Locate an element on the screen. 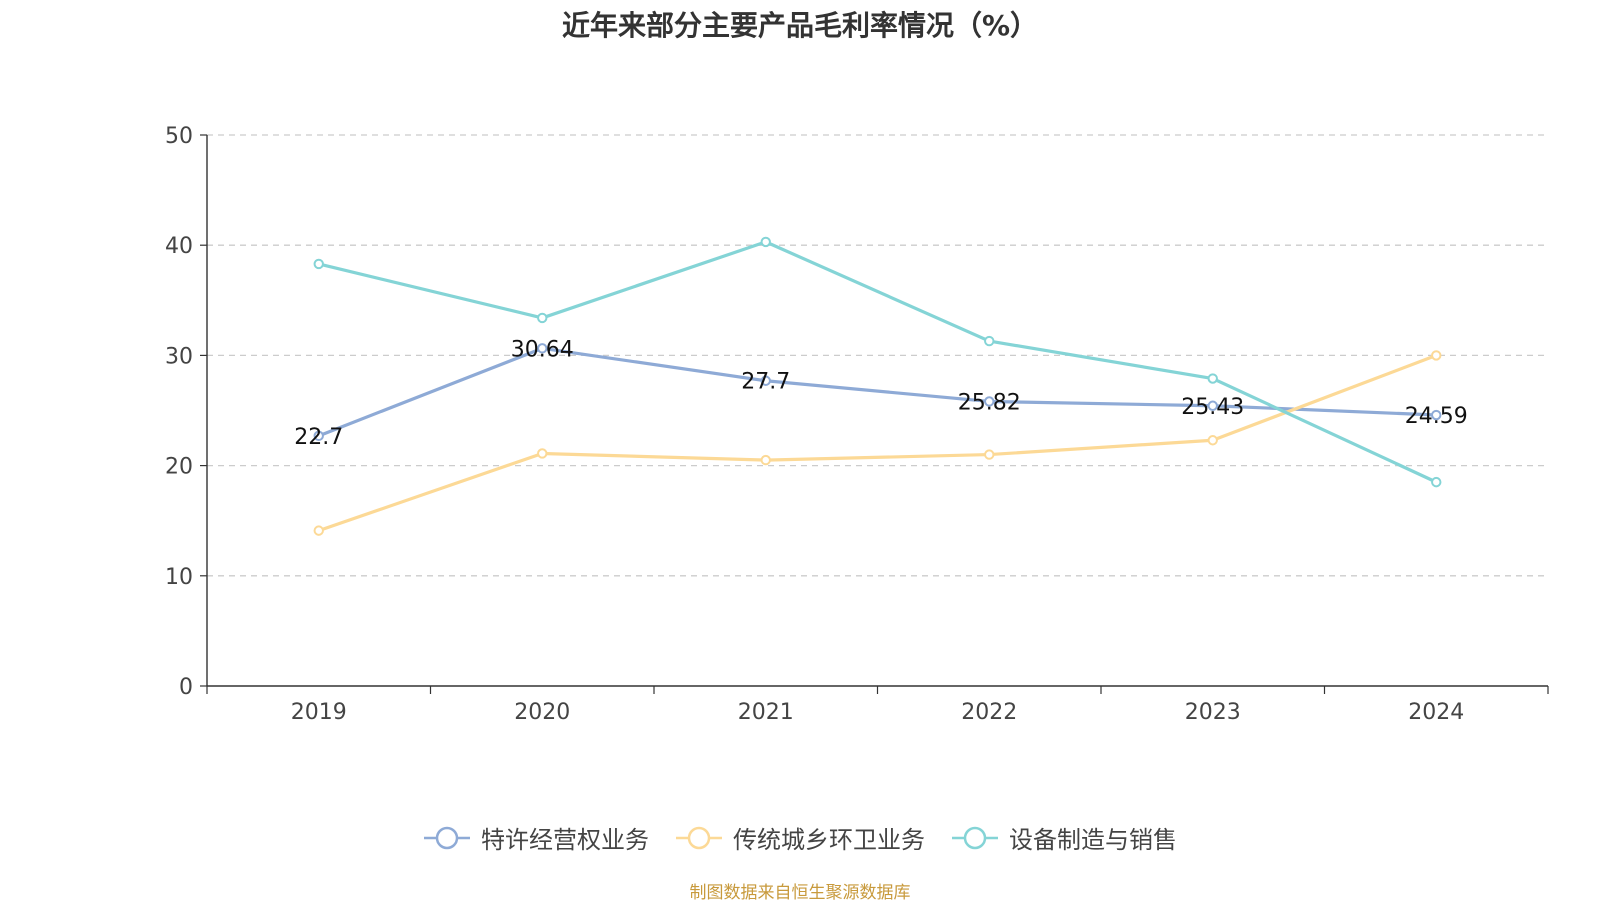 The width and height of the screenshot is (1600, 903). data-label: 25.43 is located at coordinates (1212, 407).